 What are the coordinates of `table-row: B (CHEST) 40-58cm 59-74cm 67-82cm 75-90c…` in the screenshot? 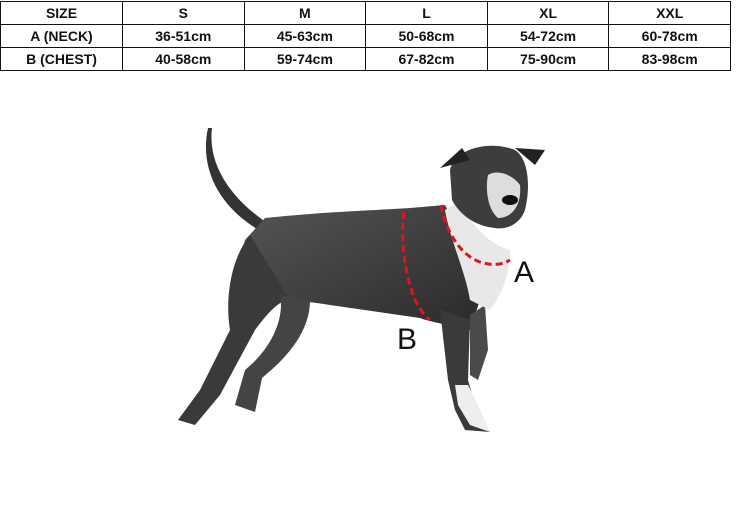 It's located at (365, 59).